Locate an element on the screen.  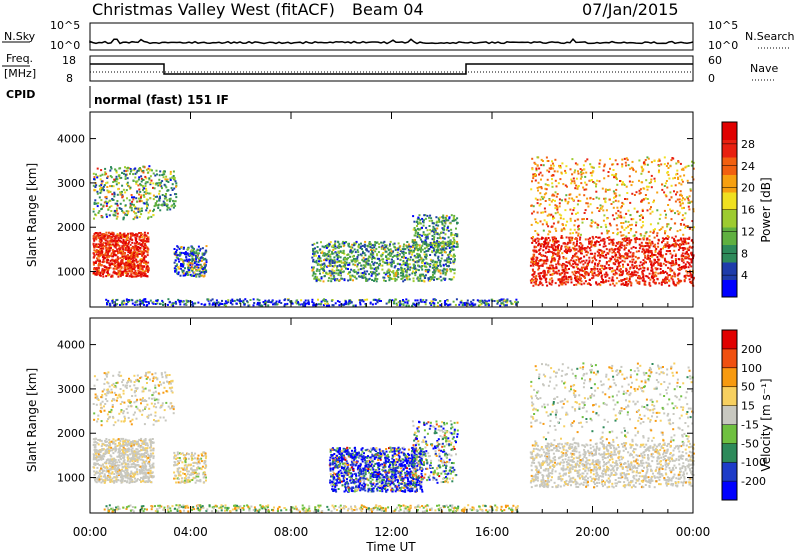
nsearch-label: N.Search is located at coordinates (770, 36).